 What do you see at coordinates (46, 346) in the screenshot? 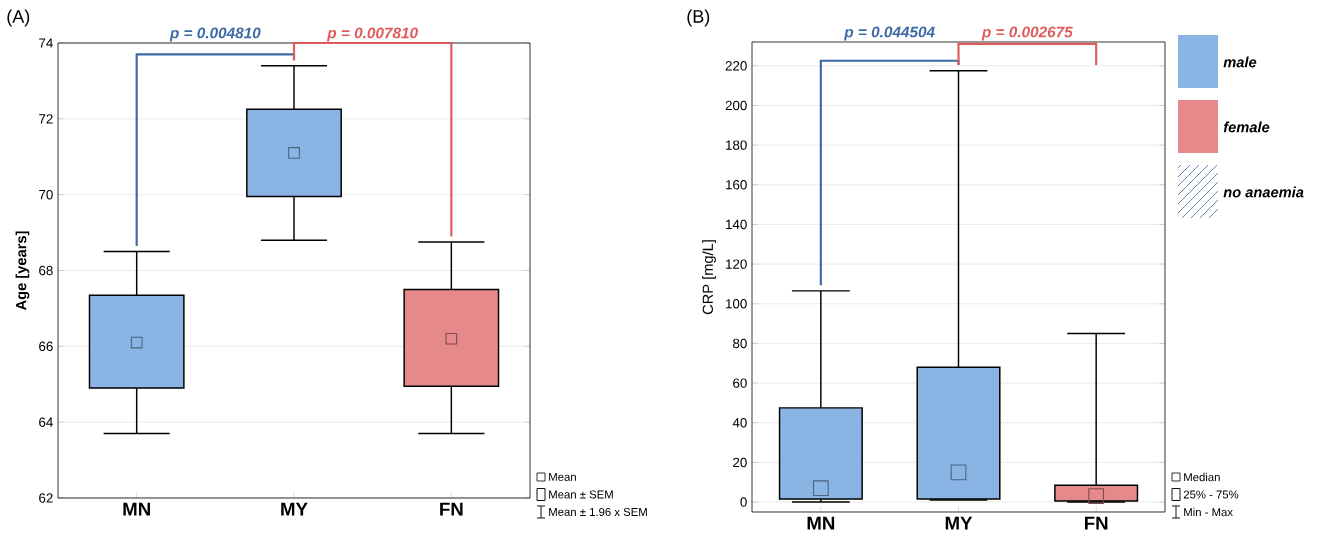
I see `y-tick-label: 66` at bounding box center [46, 346].